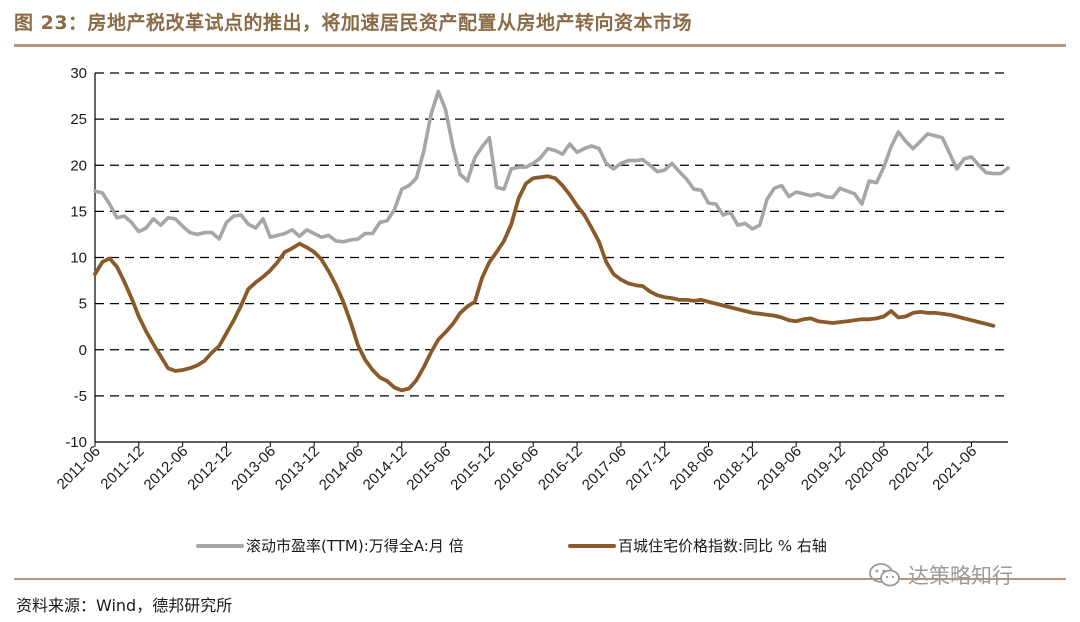 The height and width of the screenshot is (622, 1080). What do you see at coordinates (511, 546) in the screenshot?
I see `legend: 滚动市盈率(TTM):万得全A:月 倍 百城住宅价格指数:同比 % 右轴` at bounding box center [511, 546].